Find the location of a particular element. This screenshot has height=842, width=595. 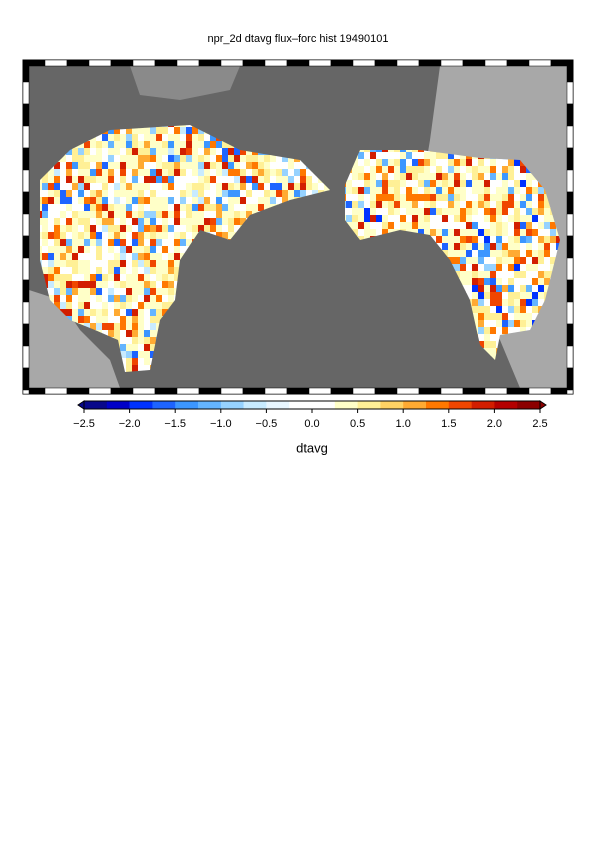

colorbar-tick-label: −1.5 is located at coordinates (175, 424).